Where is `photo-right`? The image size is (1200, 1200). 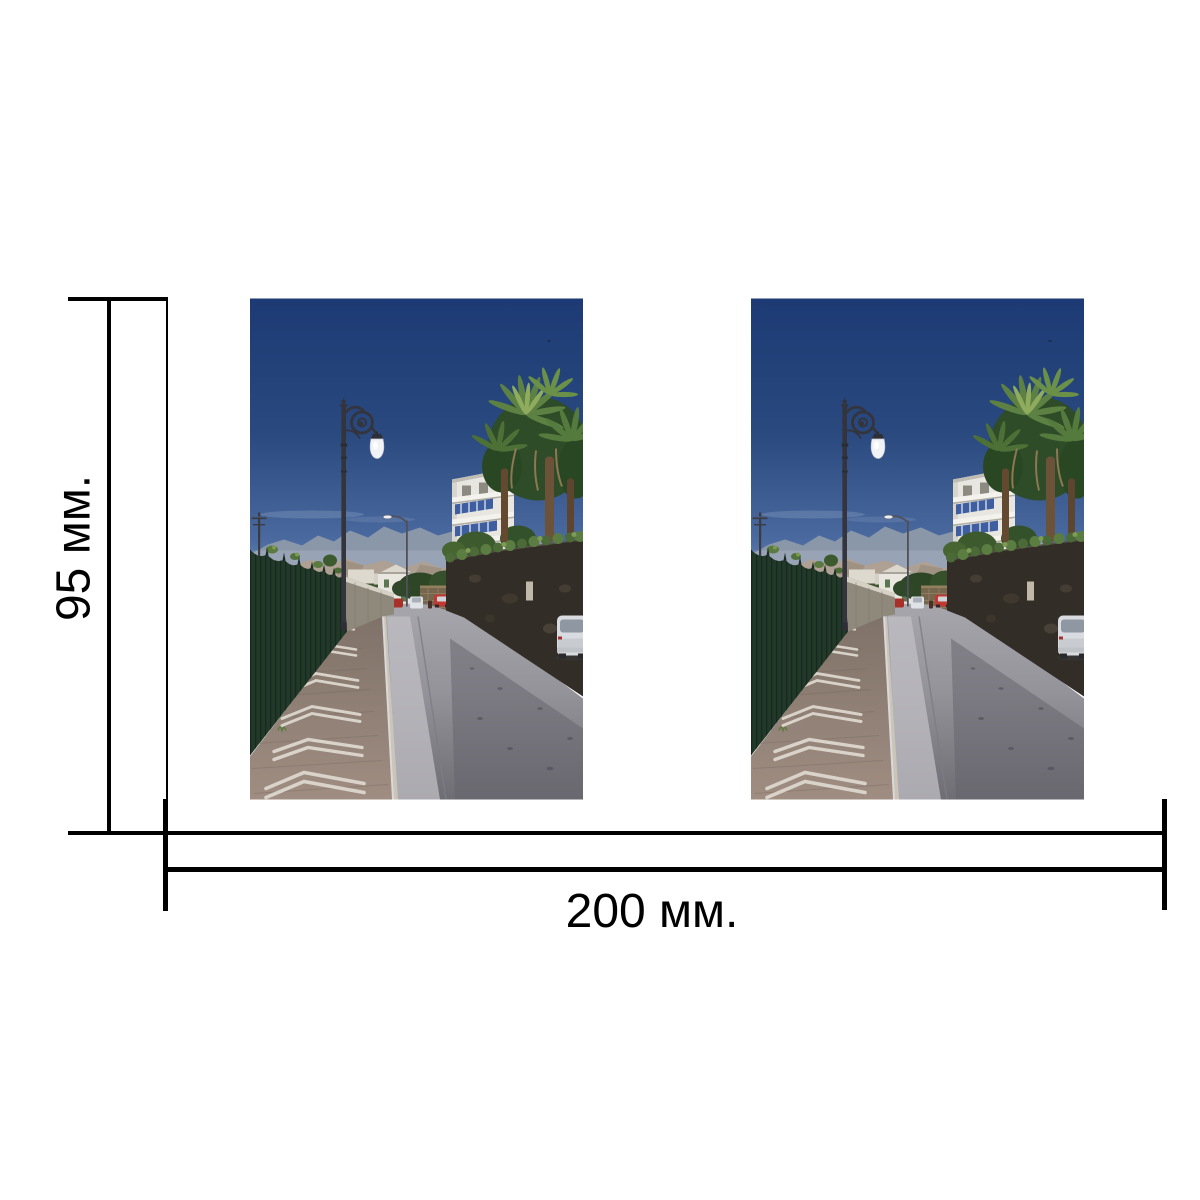
photo-right is located at coordinates (917, 549).